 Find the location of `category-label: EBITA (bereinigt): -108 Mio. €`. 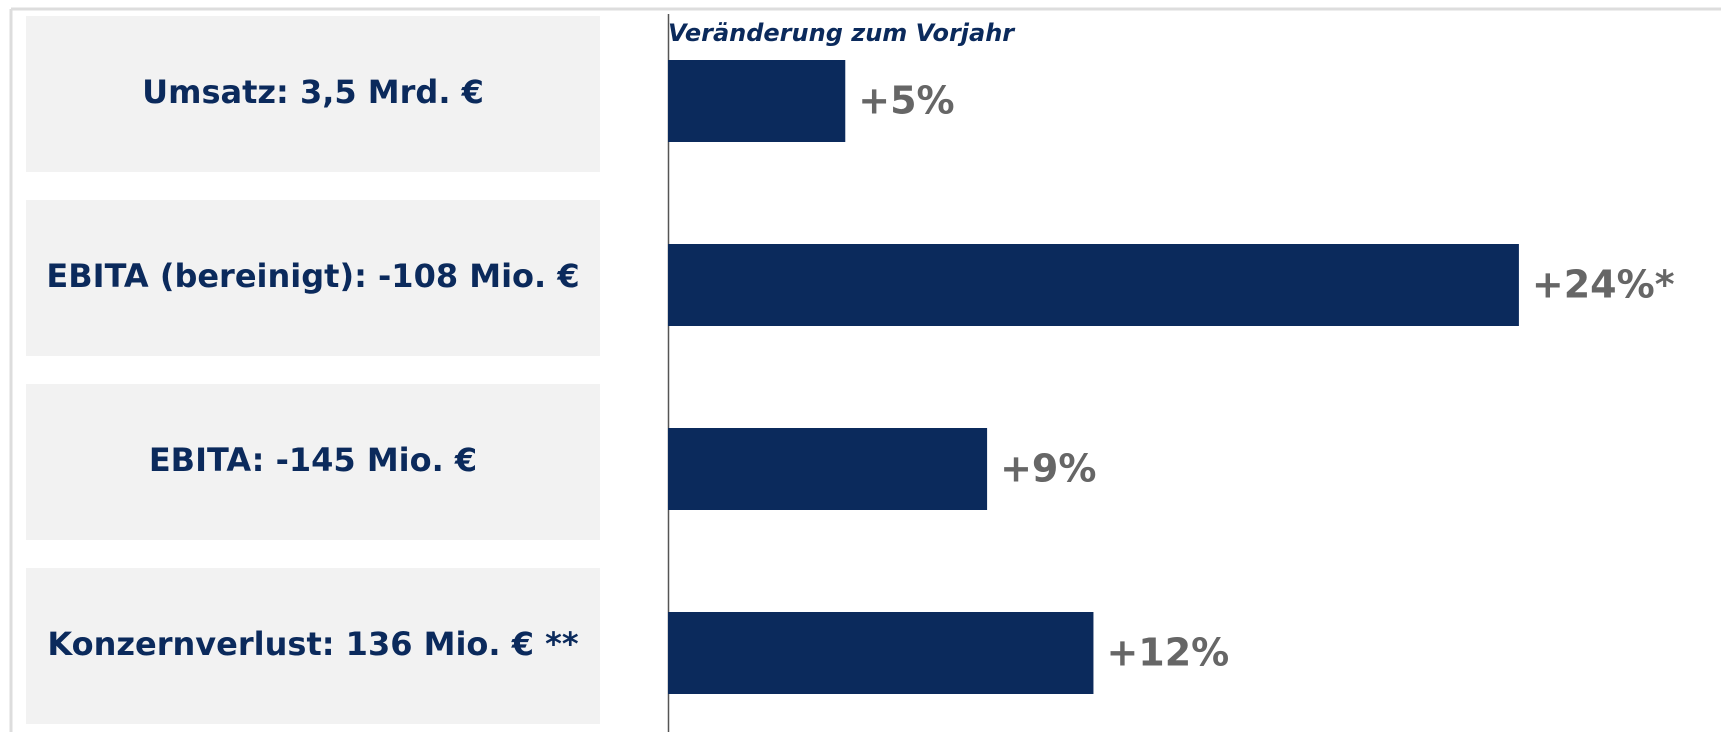

category-label: EBITA (bereinigt): -108 Mio. € is located at coordinates (312, 276).